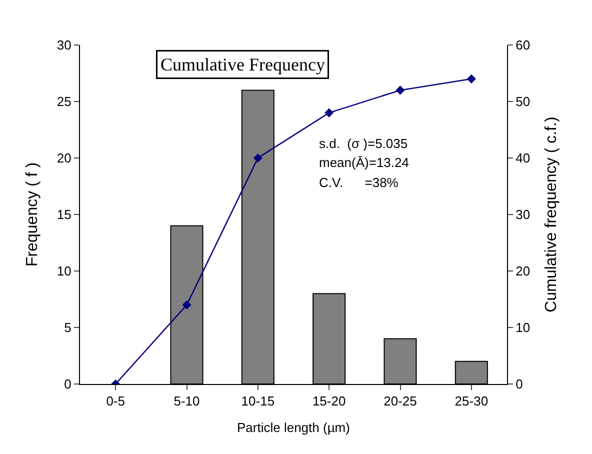  I want to click on y2-tick-label: 30, so click(523, 214).